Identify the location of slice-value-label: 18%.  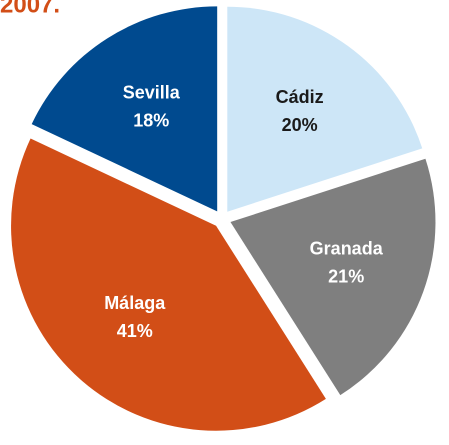
(151, 120).